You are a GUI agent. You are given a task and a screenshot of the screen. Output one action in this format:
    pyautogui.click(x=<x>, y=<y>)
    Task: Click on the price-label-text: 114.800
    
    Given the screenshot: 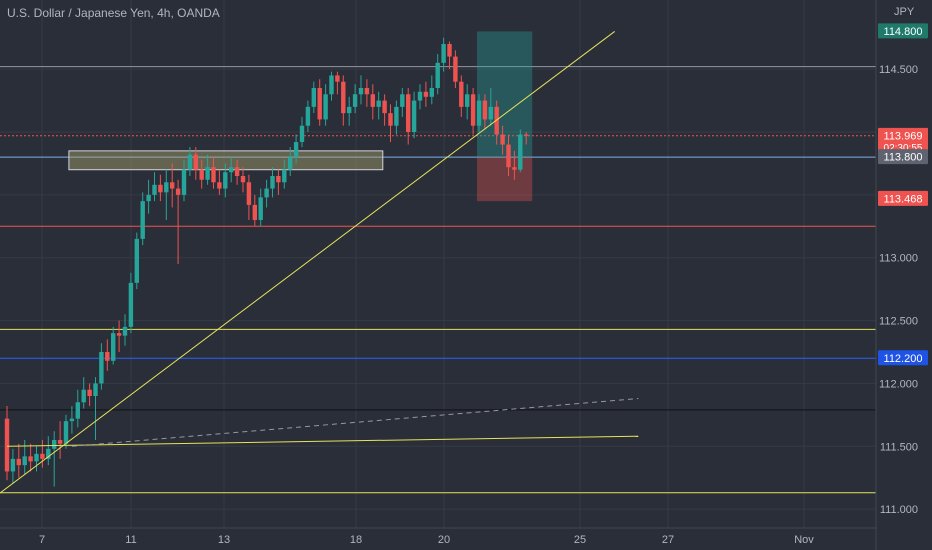 What is the action you would take?
    pyautogui.click(x=903, y=32)
    